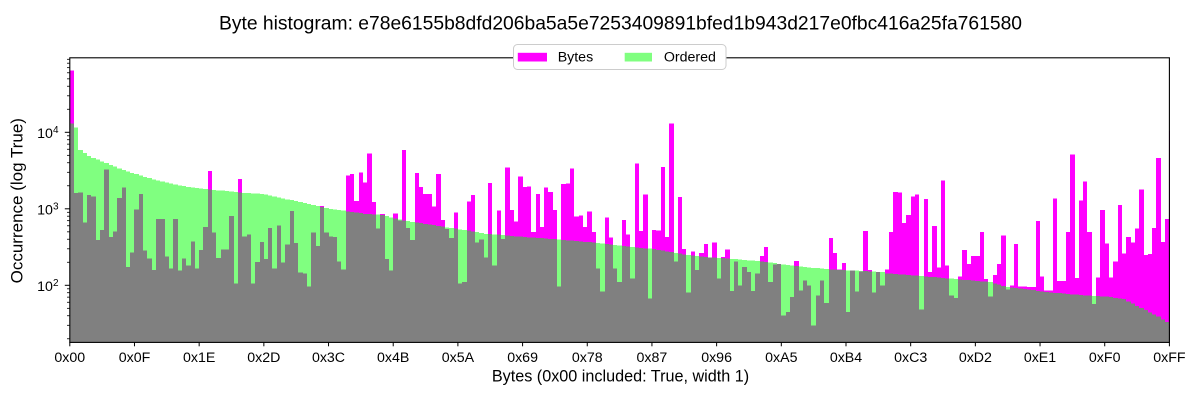  Describe the element at coordinates (690, 58) in the screenshot. I see `svg-text: Ordered` at that location.